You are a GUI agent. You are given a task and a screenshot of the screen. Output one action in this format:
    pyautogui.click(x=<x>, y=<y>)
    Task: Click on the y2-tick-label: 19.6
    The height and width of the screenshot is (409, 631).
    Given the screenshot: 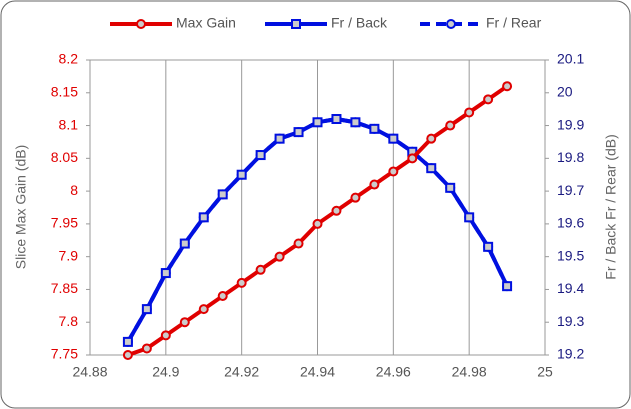 What is the action you would take?
    pyautogui.click(x=570, y=223)
    